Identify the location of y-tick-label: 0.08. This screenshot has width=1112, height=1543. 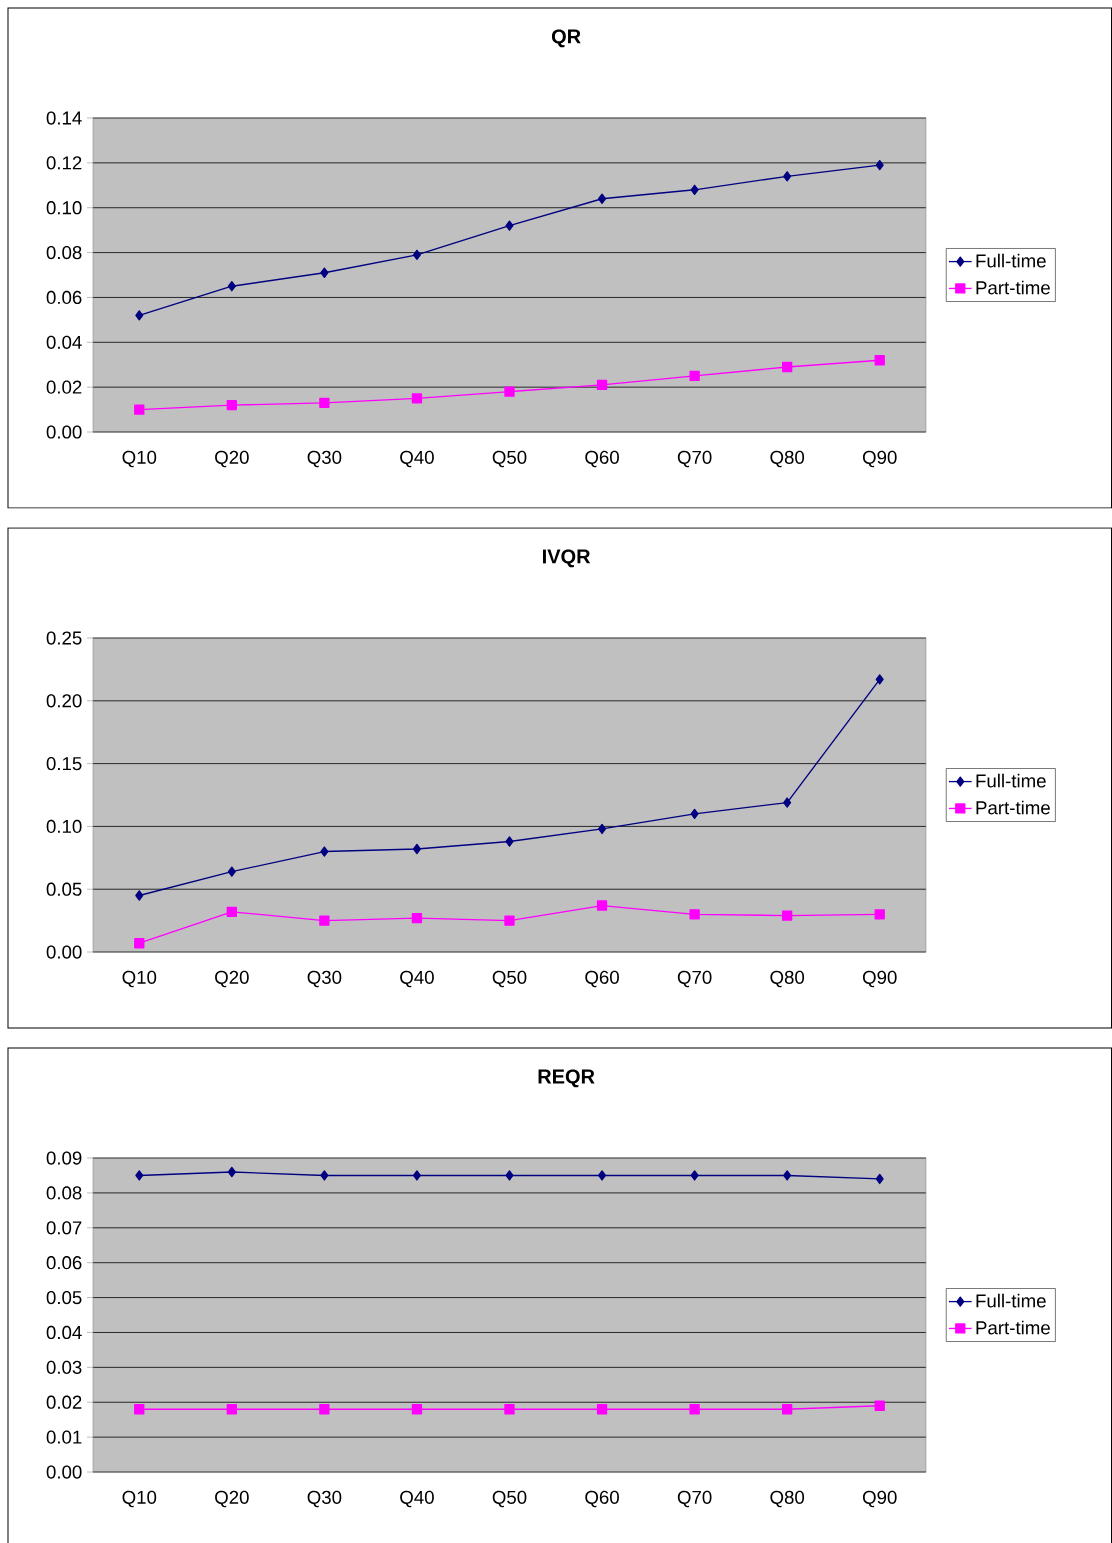
(64, 1193).